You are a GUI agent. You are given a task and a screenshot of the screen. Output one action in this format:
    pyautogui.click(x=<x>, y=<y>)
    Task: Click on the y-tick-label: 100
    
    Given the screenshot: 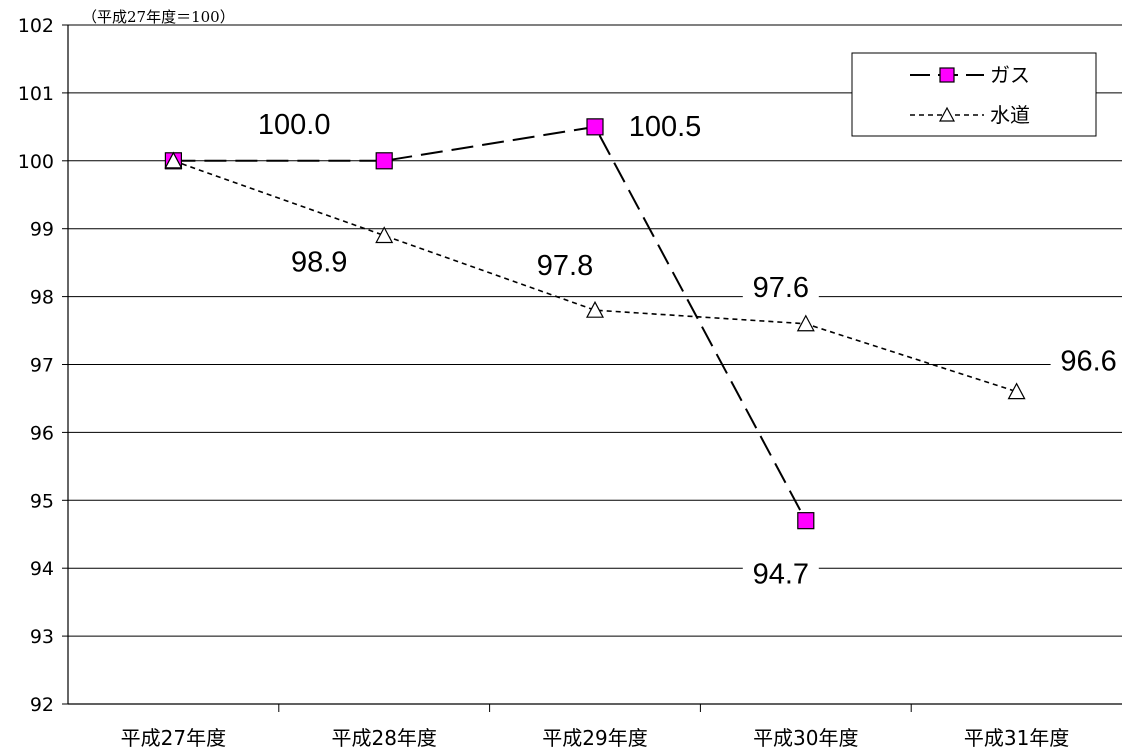 What is the action you would take?
    pyautogui.click(x=36, y=162)
    